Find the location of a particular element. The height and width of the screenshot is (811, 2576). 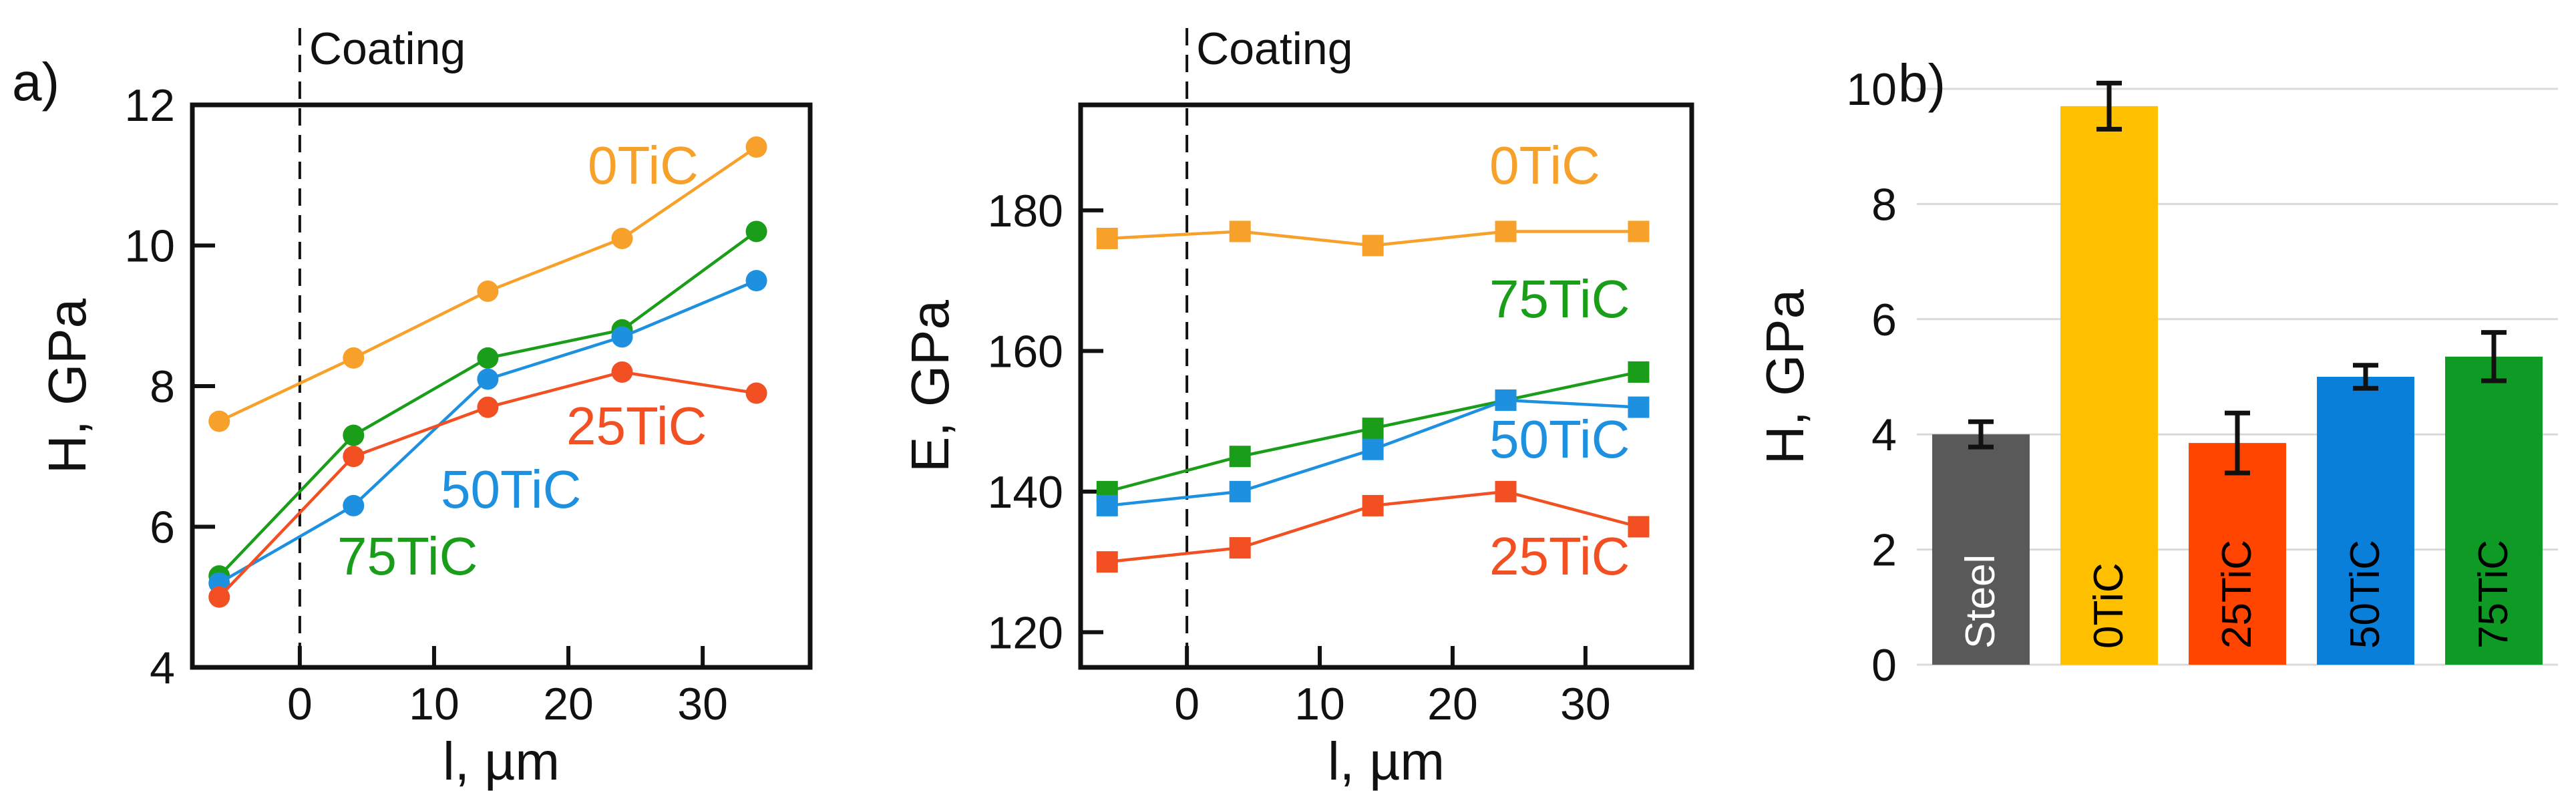

bar-0tic: 0TiC is located at coordinates (2109, 372).